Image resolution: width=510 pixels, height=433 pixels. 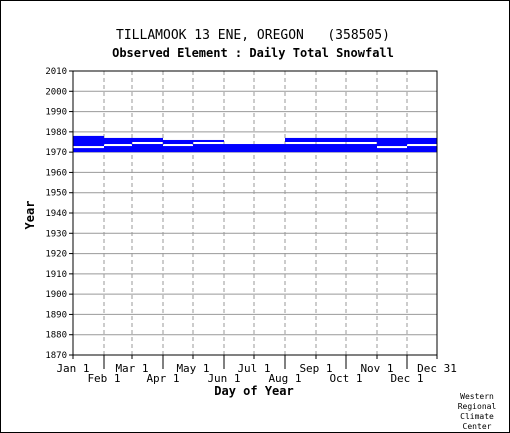 What do you see at coordinates (56, 173) in the screenshot?
I see `y-tick-label: 1960` at bounding box center [56, 173].